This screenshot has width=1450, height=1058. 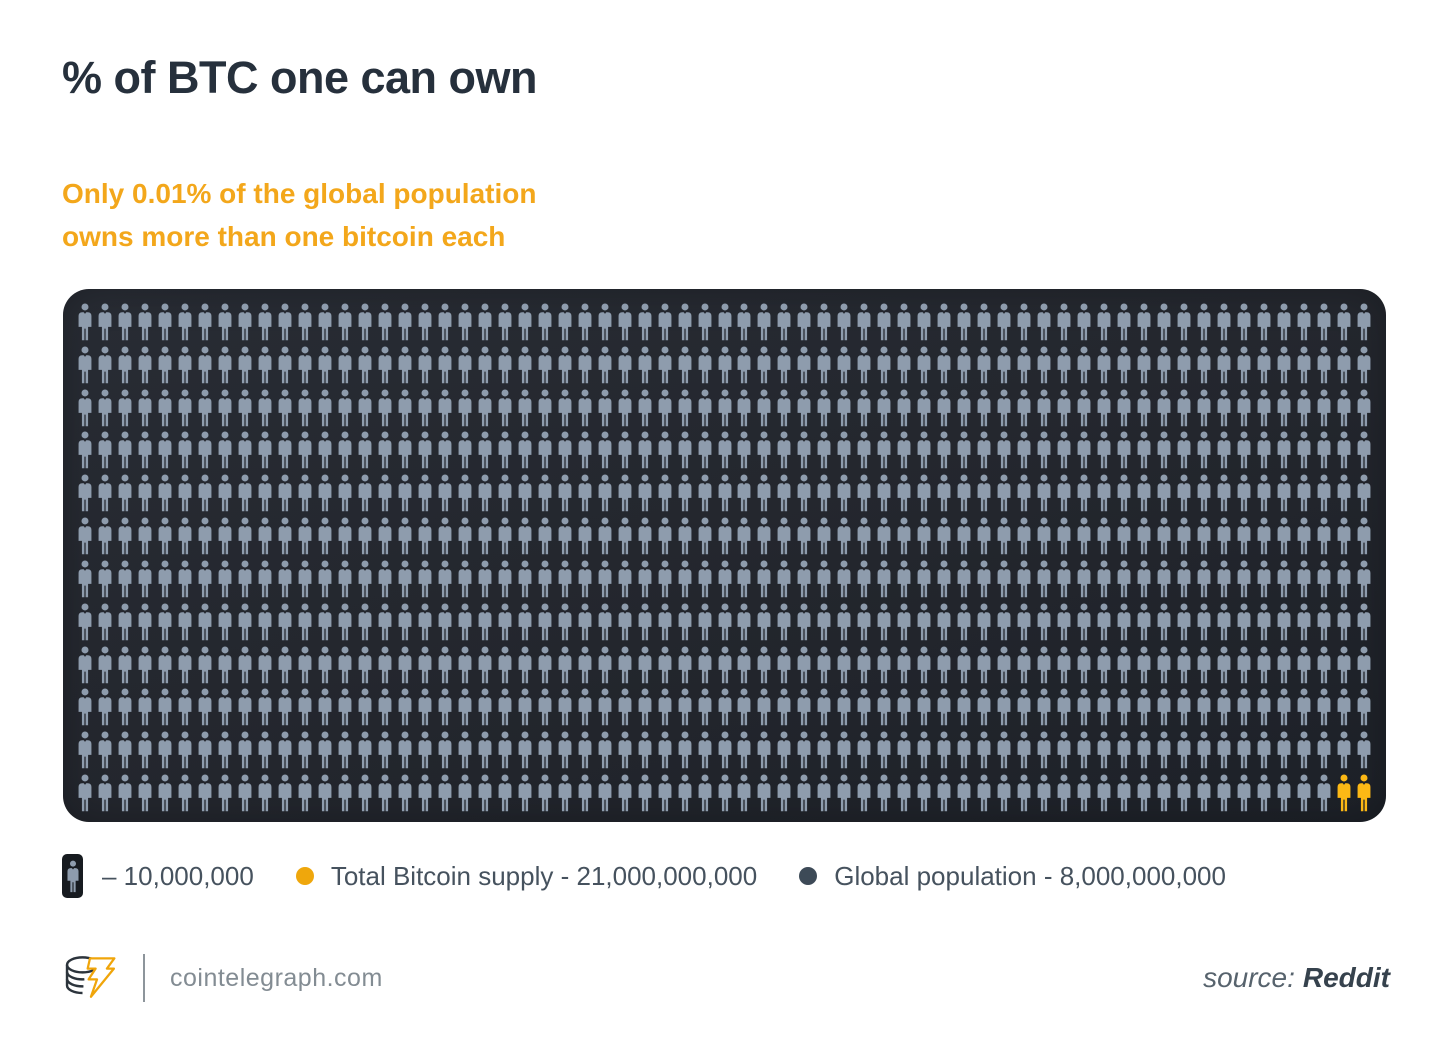 What do you see at coordinates (1346, 977) in the screenshot?
I see `source-value: Reddit` at bounding box center [1346, 977].